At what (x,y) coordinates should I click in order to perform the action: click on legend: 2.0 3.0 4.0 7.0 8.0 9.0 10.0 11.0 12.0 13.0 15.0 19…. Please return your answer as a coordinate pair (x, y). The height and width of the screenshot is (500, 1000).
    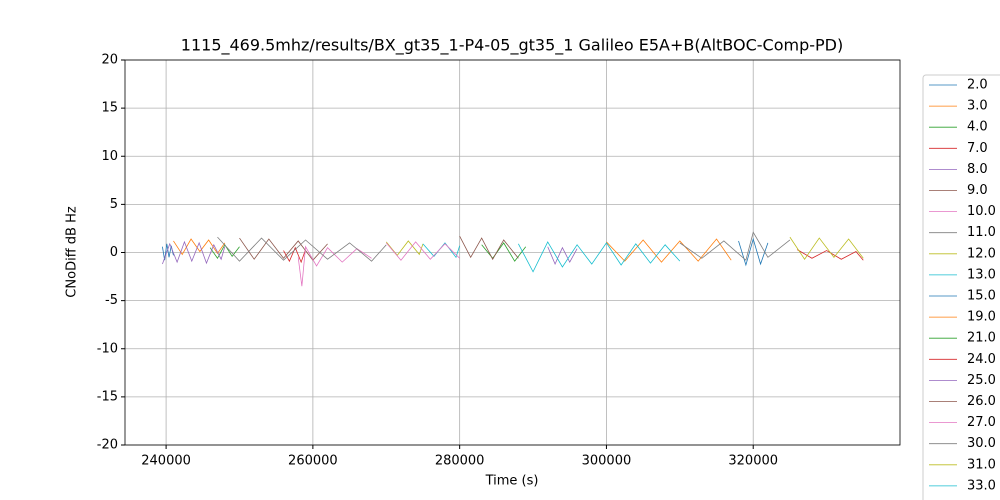
    Looking at the image, I should click on (961, 287).